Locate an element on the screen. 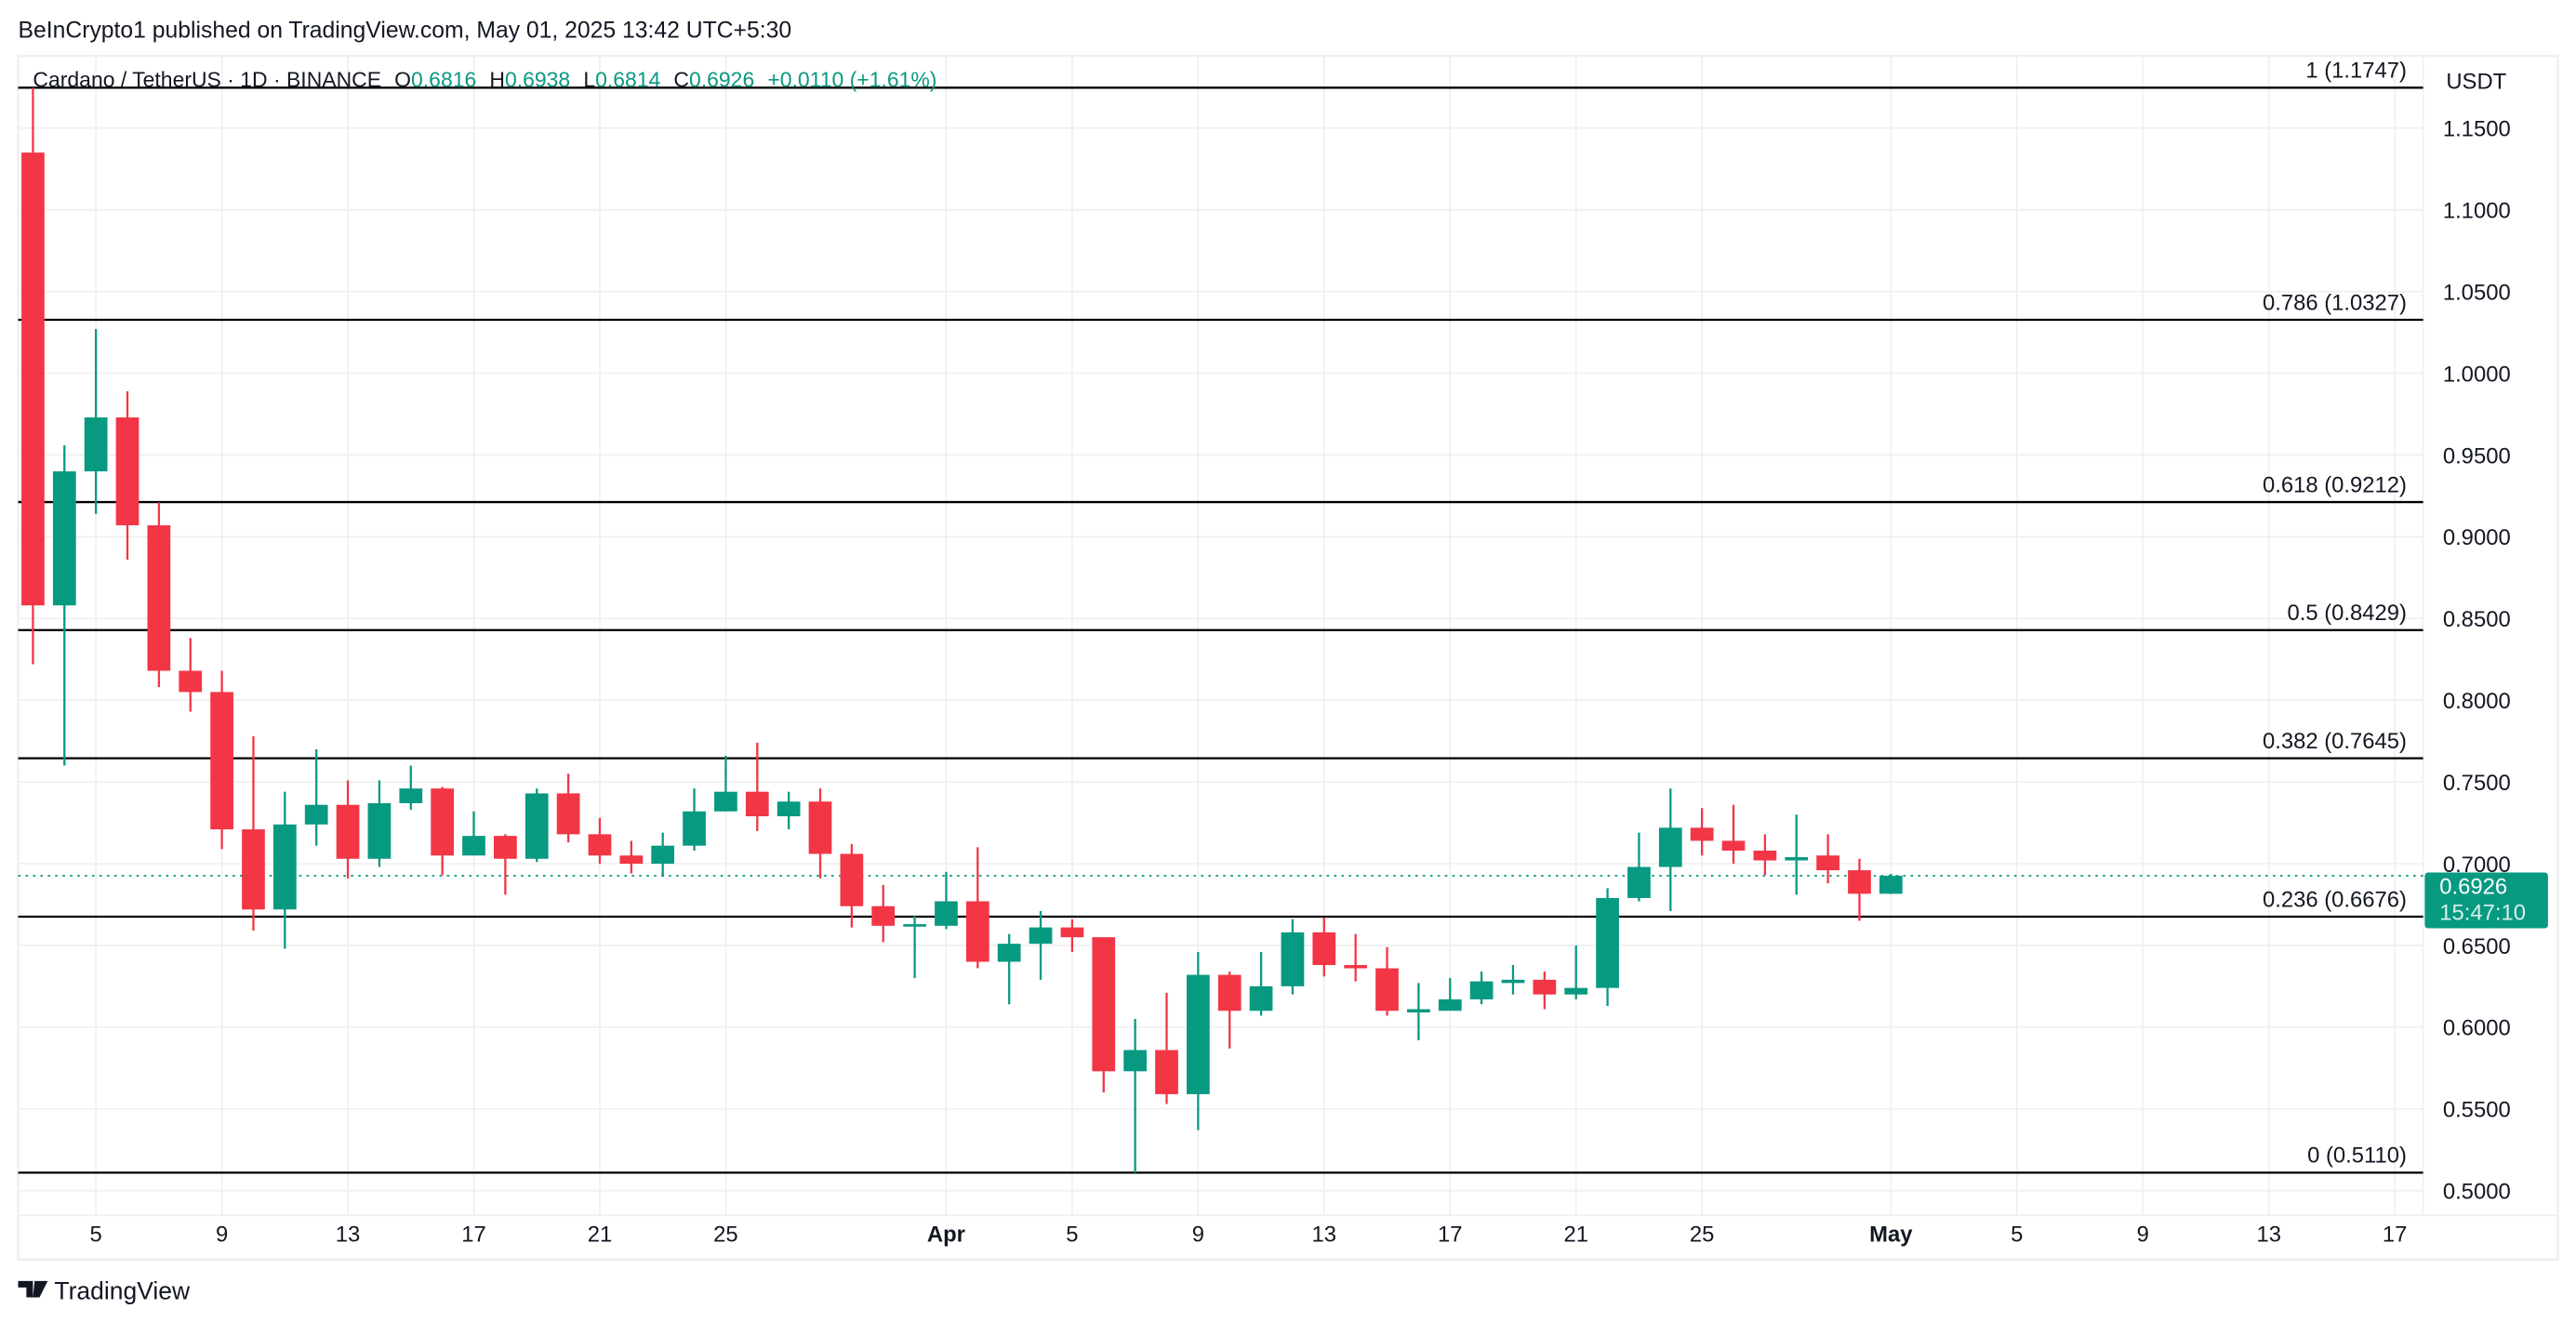 The width and height of the screenshot is (2576, 1322). fib-level-label: 0.382 (0.7645) is located at coordinates (2335, 742).